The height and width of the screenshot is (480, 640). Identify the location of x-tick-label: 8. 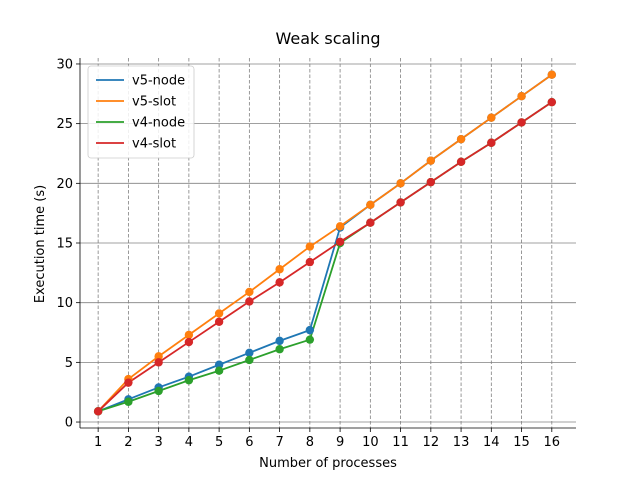
(310, 442).